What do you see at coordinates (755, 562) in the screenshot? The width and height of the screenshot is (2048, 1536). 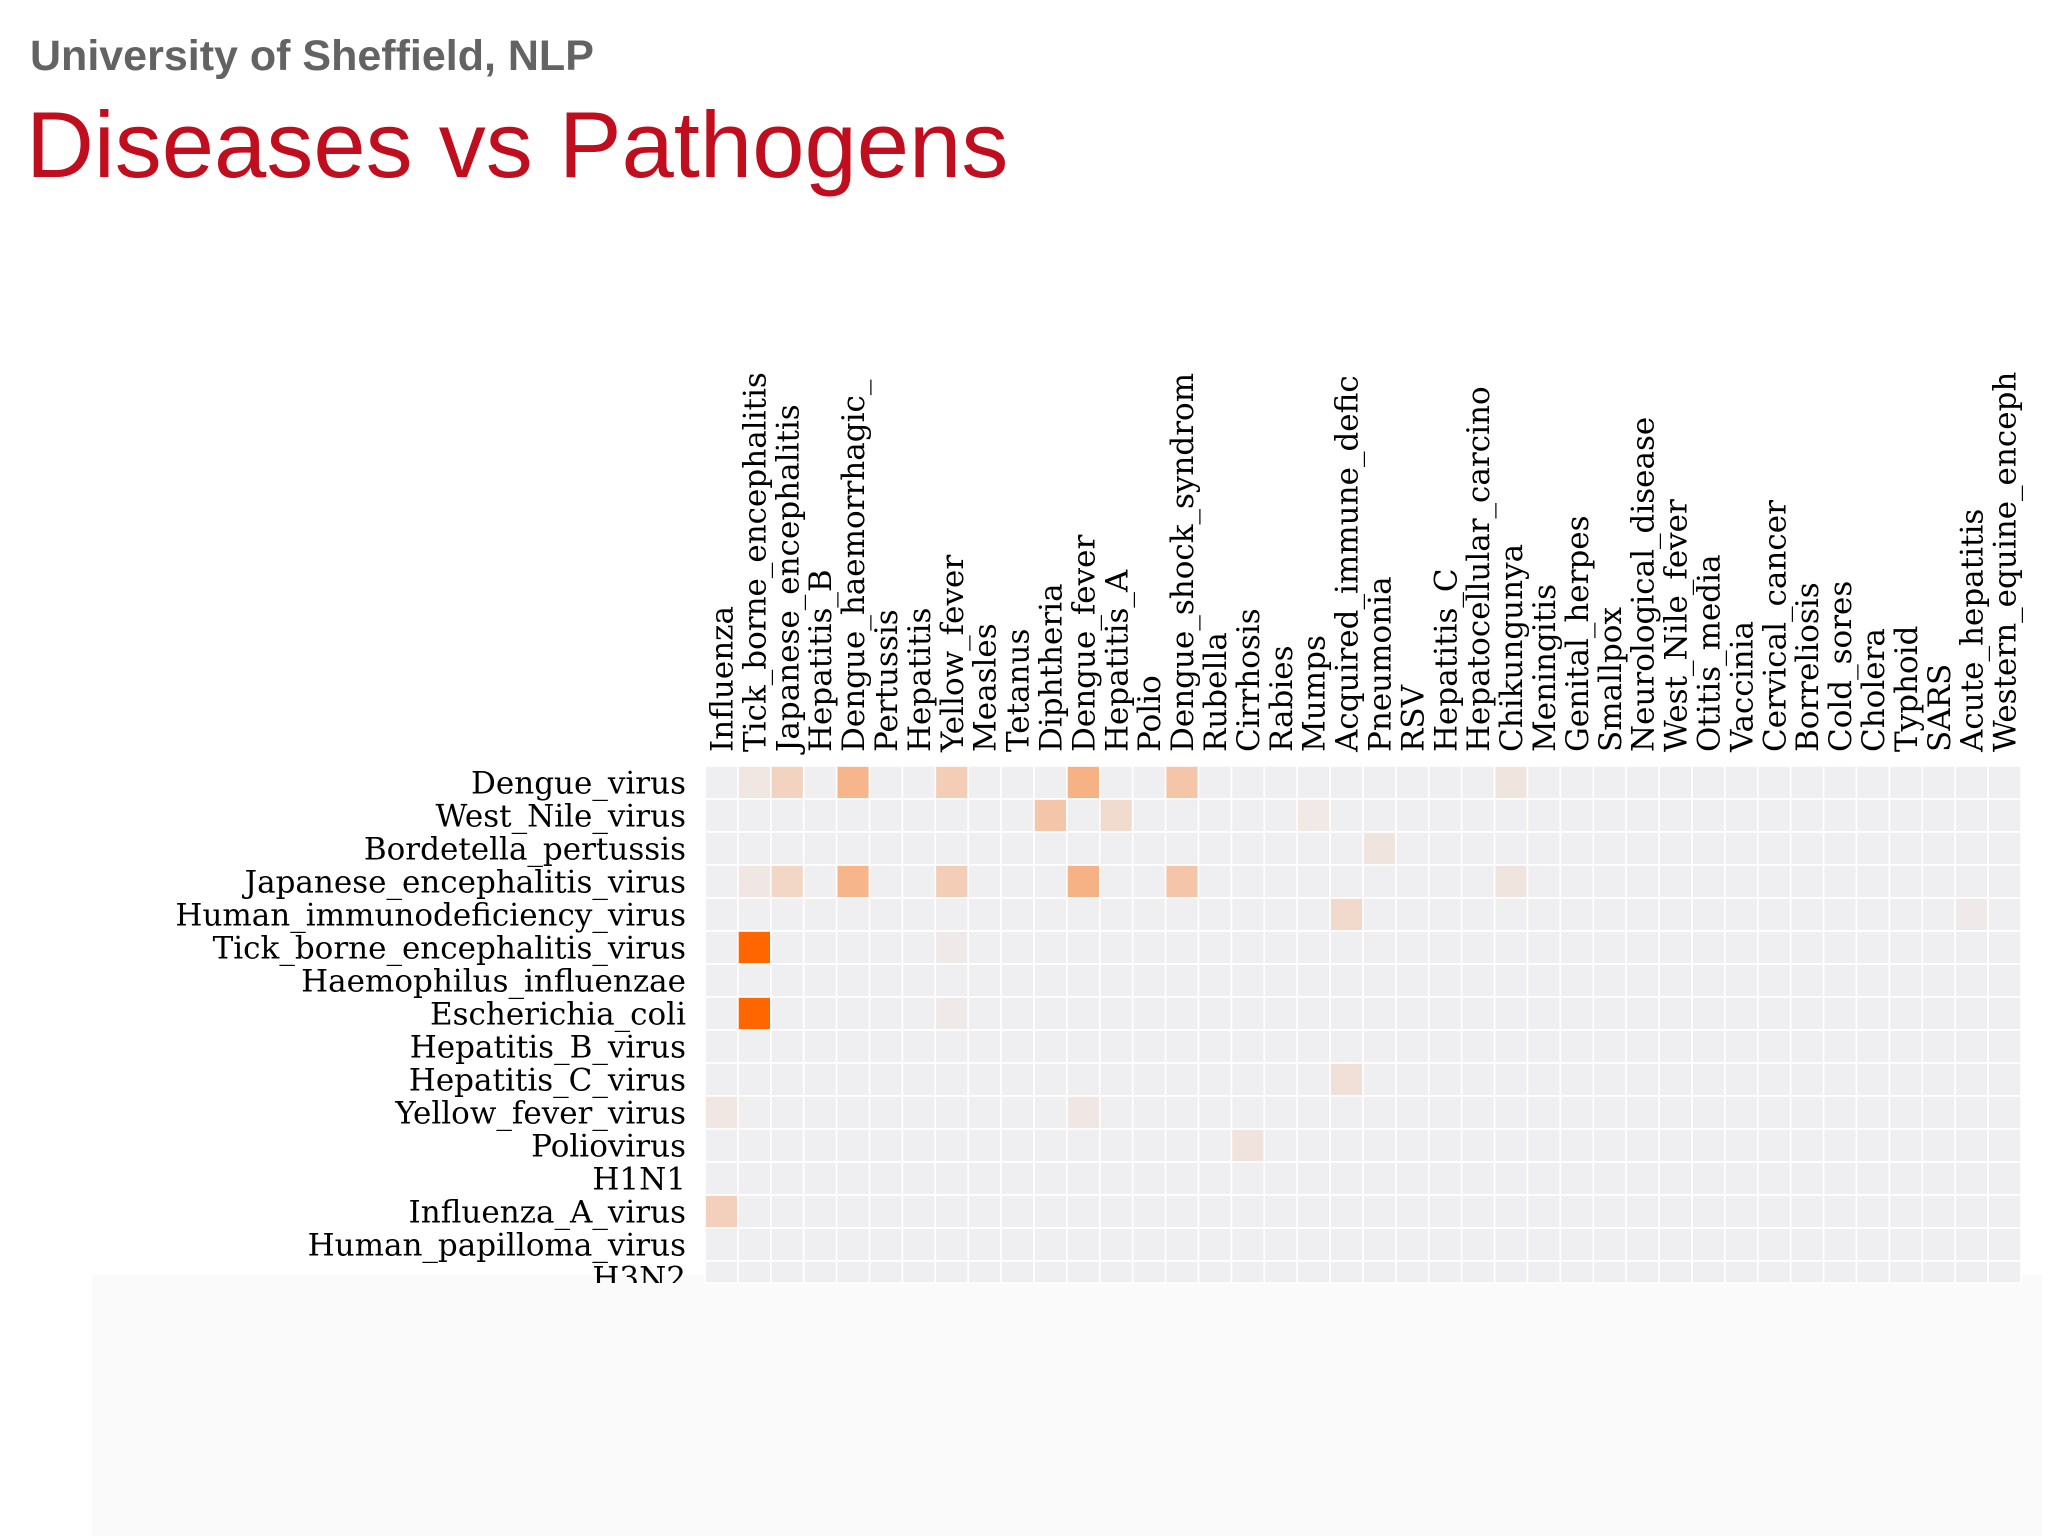 I see `column-tick-label: Tick_borne_encephalitis` at bounding box center [755, 562].